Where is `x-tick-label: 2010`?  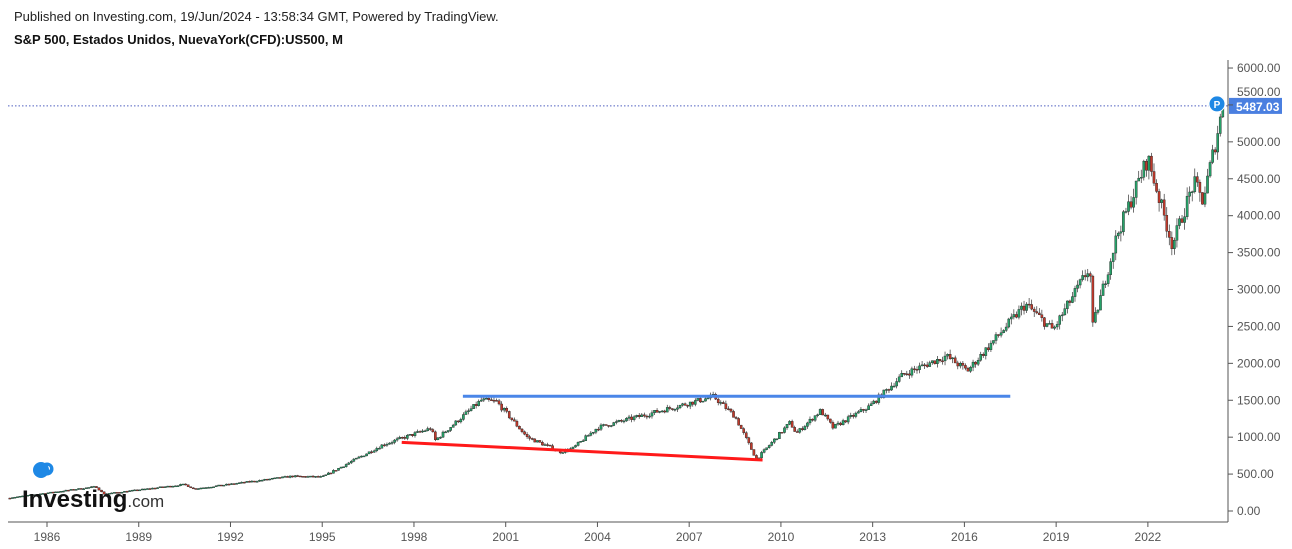 x-tick-label: 2010 is located at coordinates (781, 537).